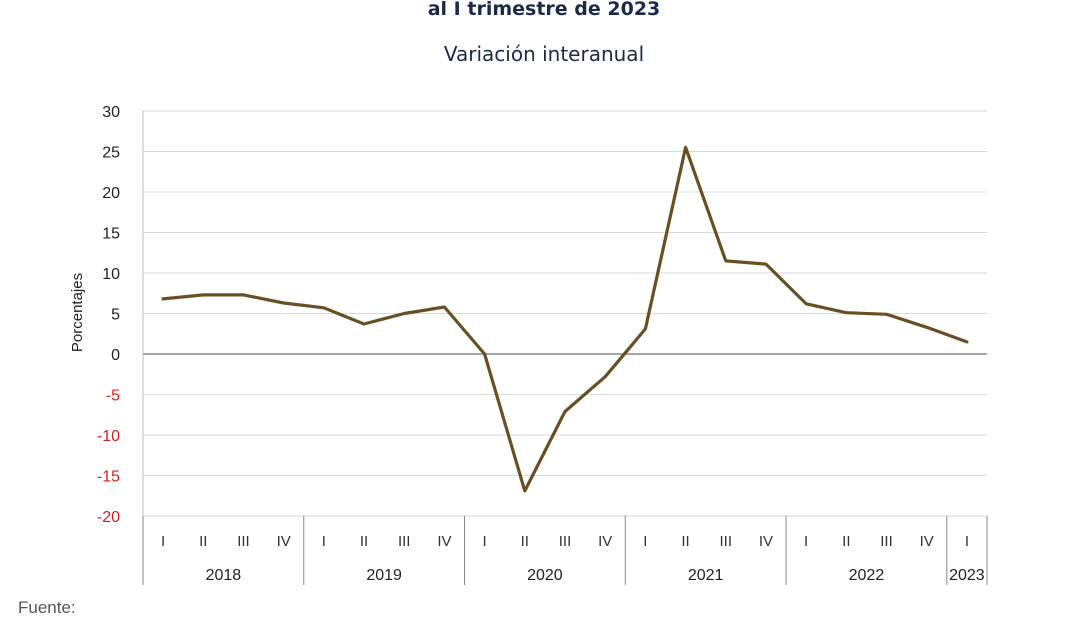 Image resolution: width=1088 pixels, height=618 pixels. What do you see at coordinates (113, 396) in the screenshot?
I see `y-tick-label: -5` at bounding box center [113, 396].